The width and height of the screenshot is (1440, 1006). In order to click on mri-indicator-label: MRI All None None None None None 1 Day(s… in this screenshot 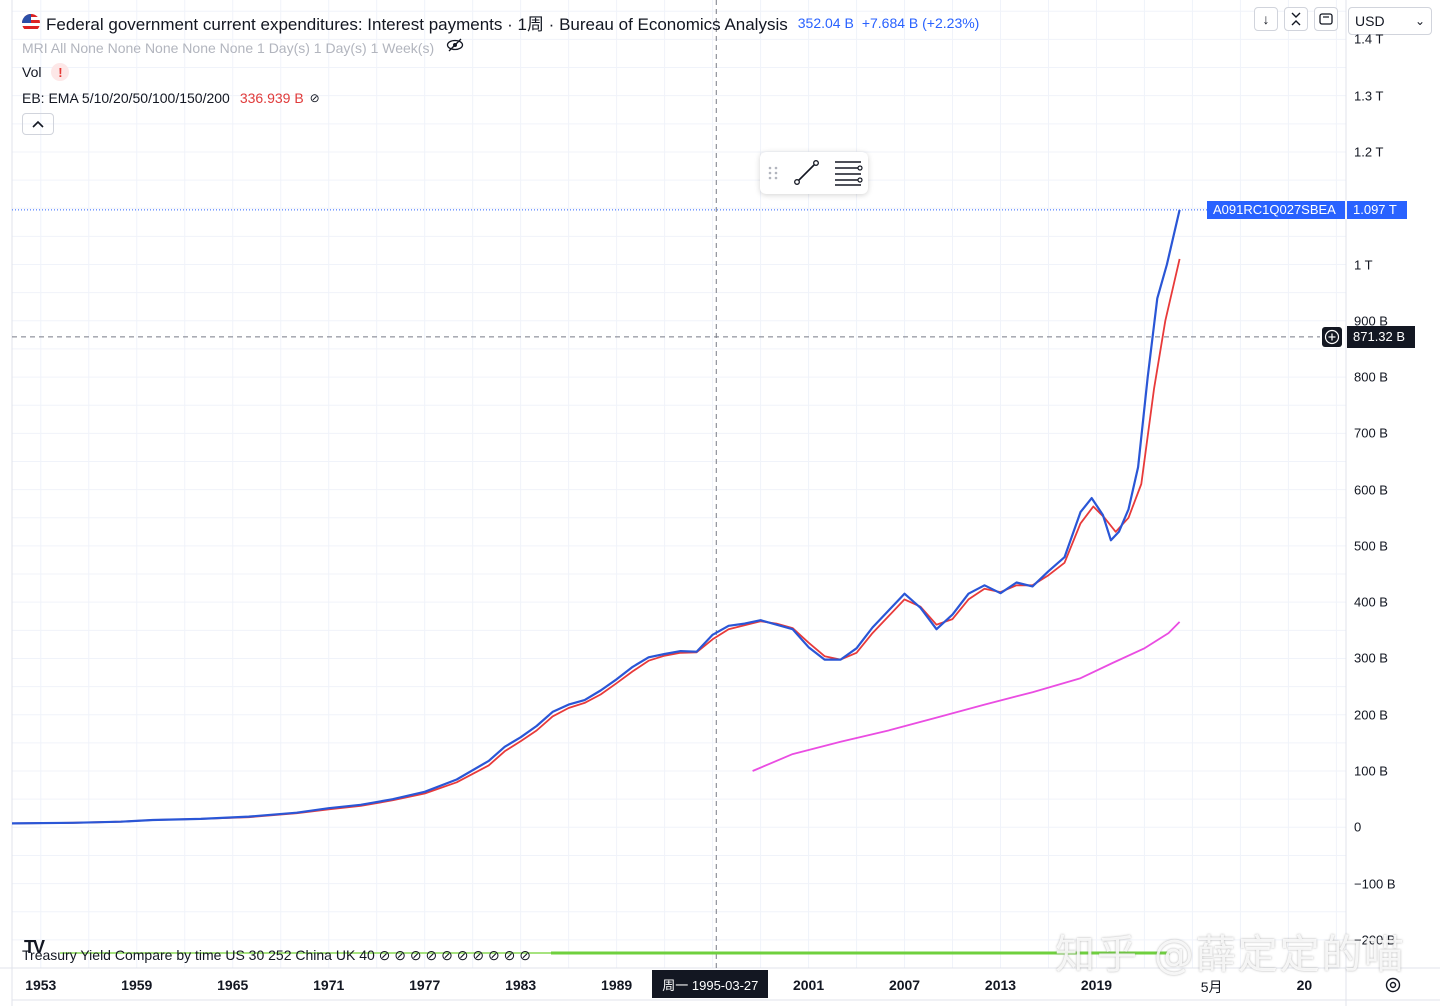, I will do `click(228, 47)`.